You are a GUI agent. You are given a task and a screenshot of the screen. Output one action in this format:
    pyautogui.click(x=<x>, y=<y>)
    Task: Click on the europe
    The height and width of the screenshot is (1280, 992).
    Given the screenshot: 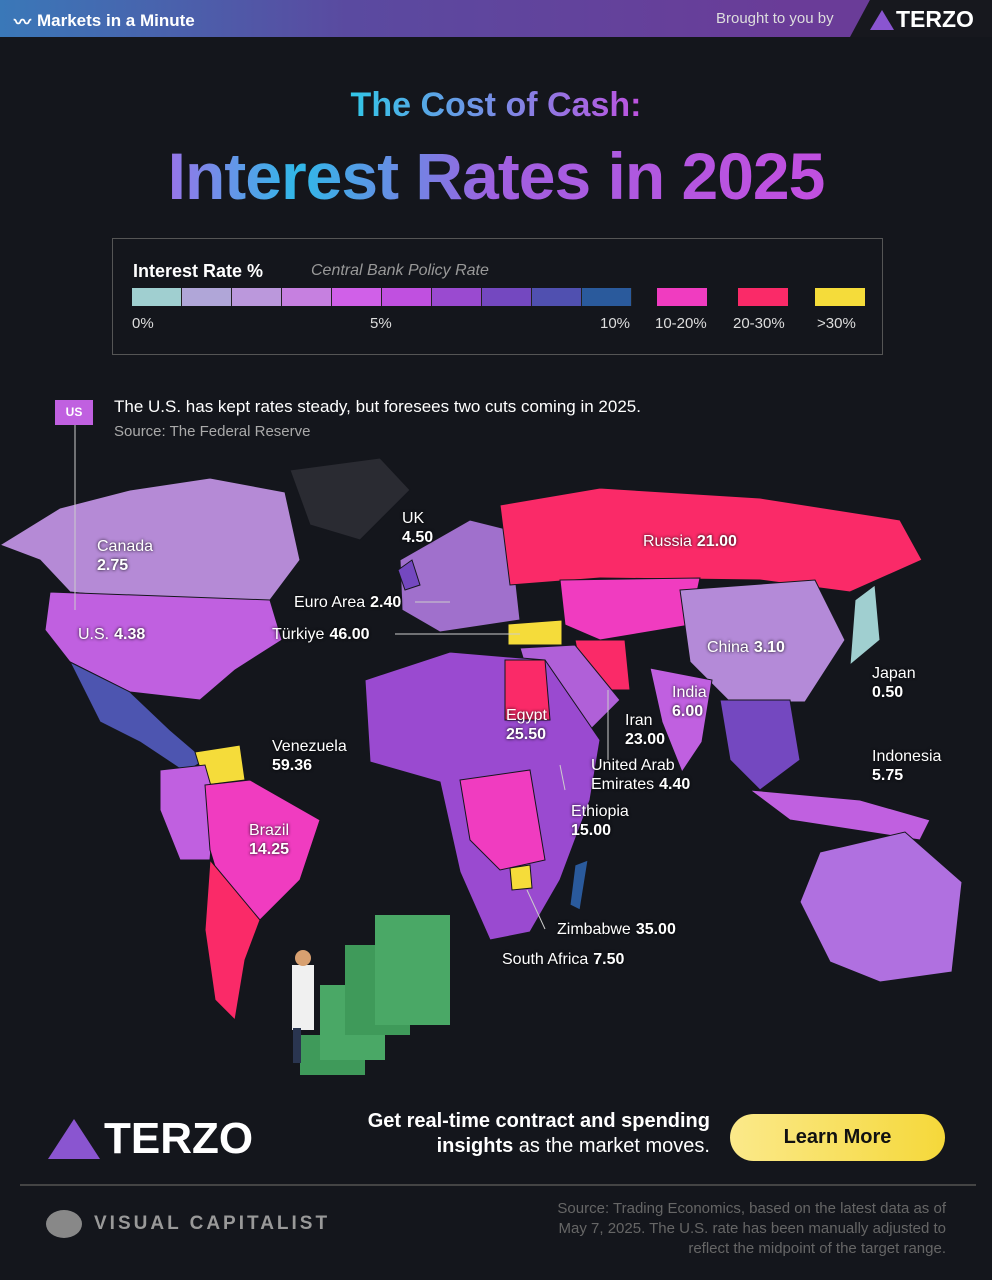 What is the action you would take?
    pyautogui.click(x=460, y=576)
    